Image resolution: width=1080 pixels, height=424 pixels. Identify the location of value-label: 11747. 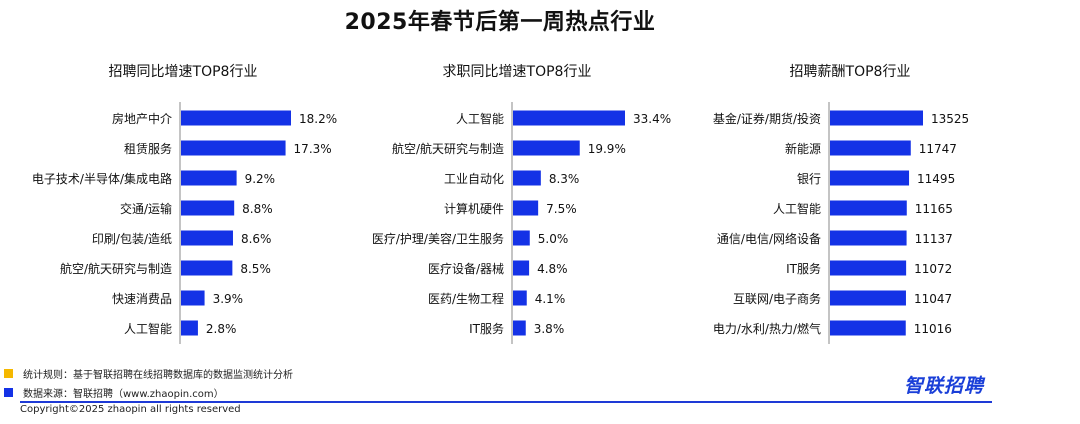
(938, 149).